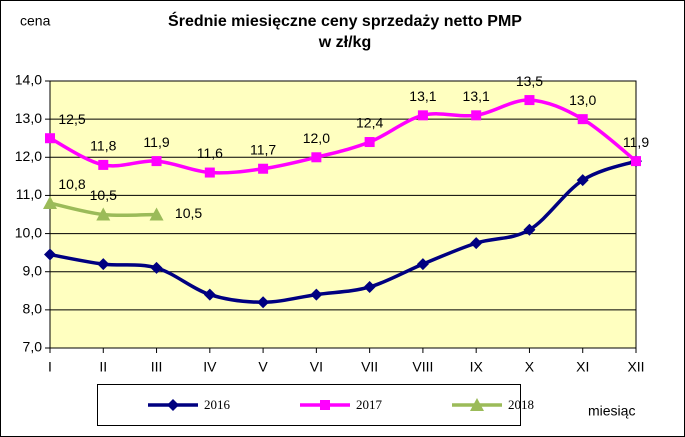  Describe the element at coordinates (71, 119) in the screenshot. I see `data-label: 12,5` at that location.